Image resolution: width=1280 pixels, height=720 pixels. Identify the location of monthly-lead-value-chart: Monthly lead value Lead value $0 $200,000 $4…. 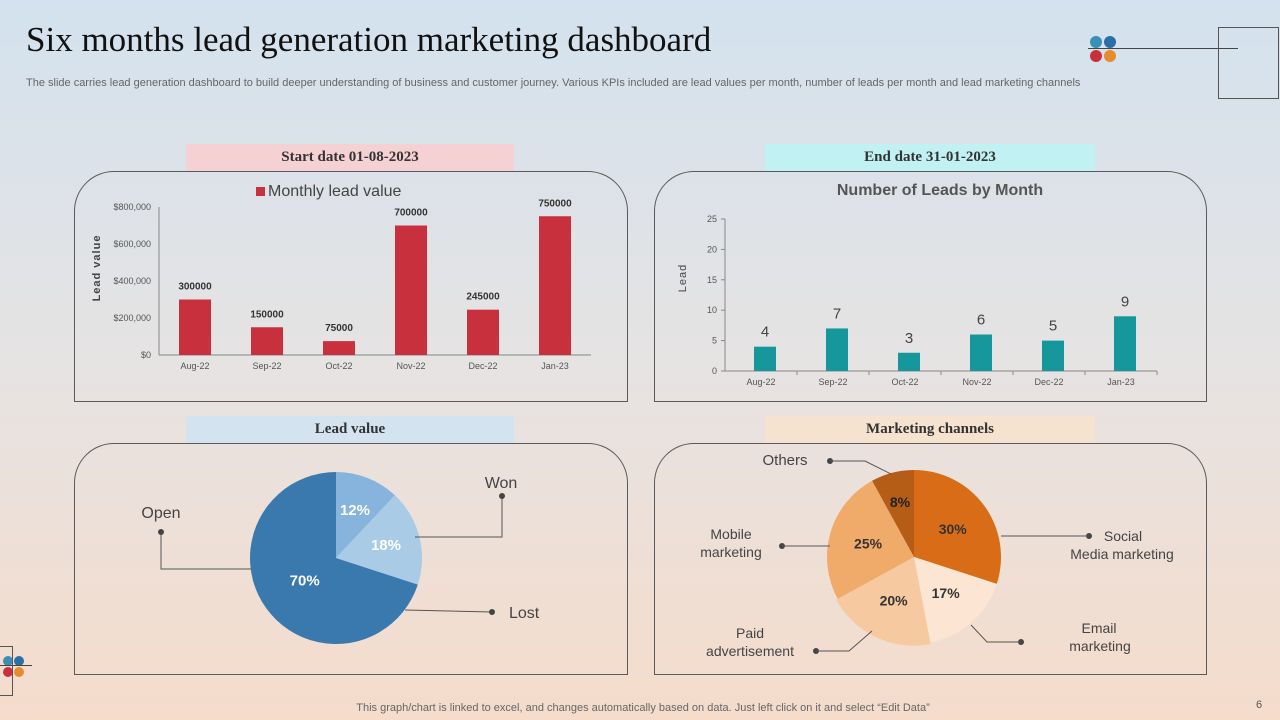
(341, 277).